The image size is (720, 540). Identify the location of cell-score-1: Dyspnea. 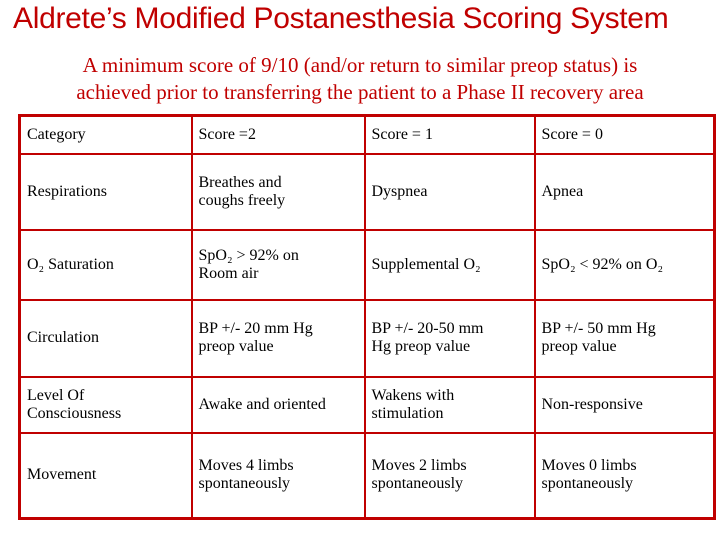
(449, 191).